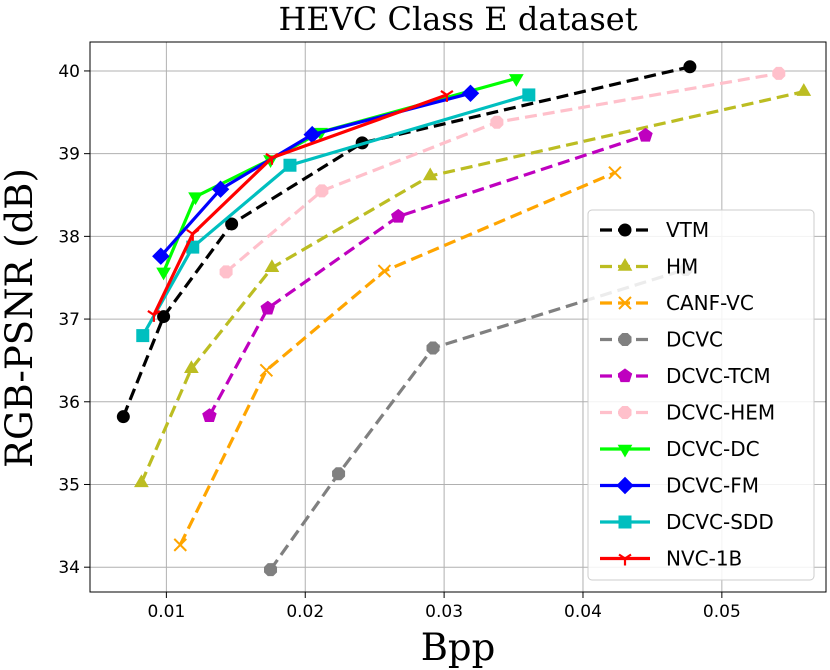  What do you see at coordinates (654, 230) in the screenshot?
I see `legend-item-vtm: VTM` at bounding box center [654, 230].